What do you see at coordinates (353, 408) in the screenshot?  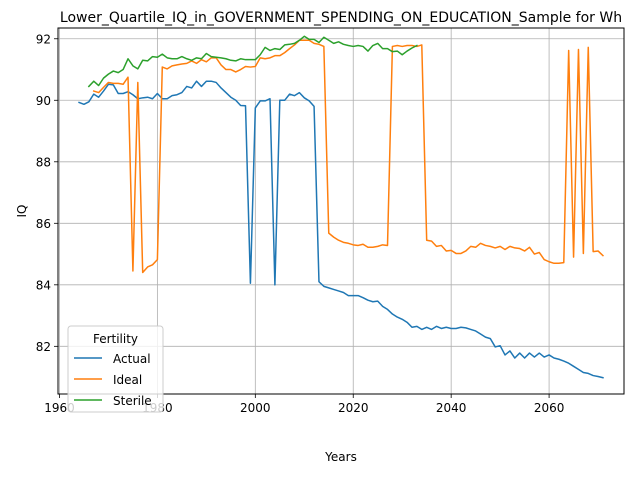 I see `x-tick-label: 2020` at bounding box center [353, 408].